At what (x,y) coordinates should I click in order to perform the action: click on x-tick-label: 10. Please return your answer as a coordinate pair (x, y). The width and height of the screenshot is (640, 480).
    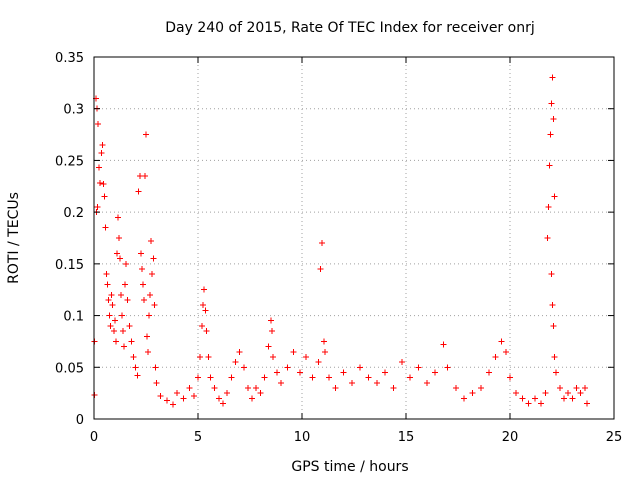
    Looking at the image, I should click on (302, 437).